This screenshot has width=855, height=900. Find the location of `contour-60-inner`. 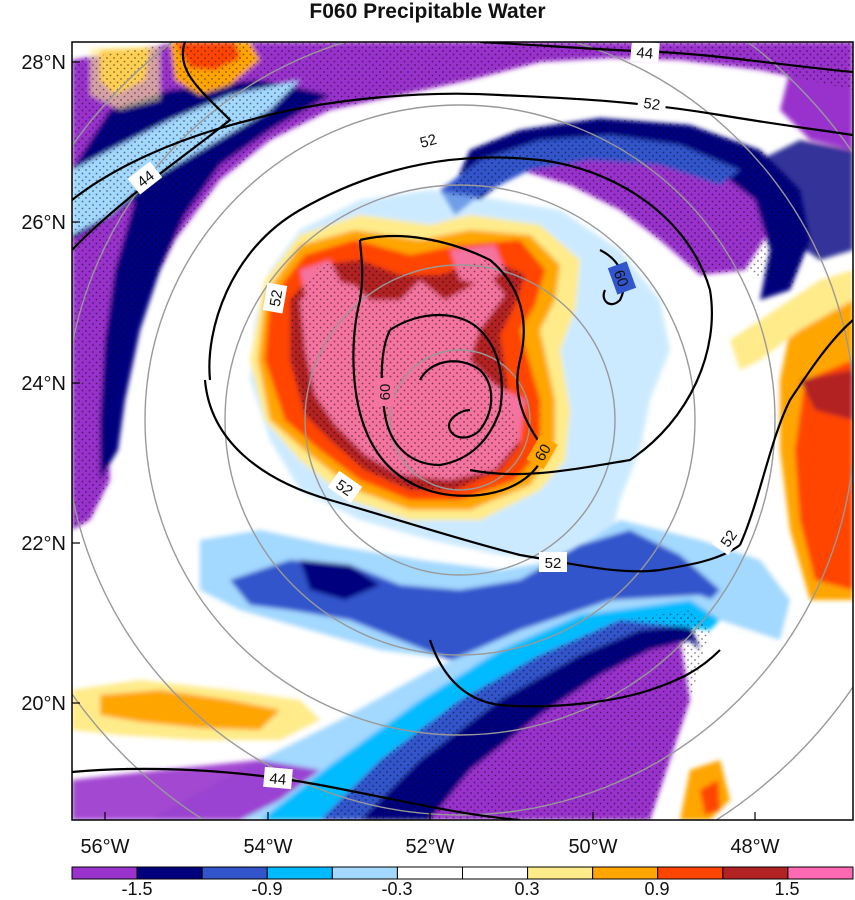

contour-60-inner is located at coordinates (441, 390).